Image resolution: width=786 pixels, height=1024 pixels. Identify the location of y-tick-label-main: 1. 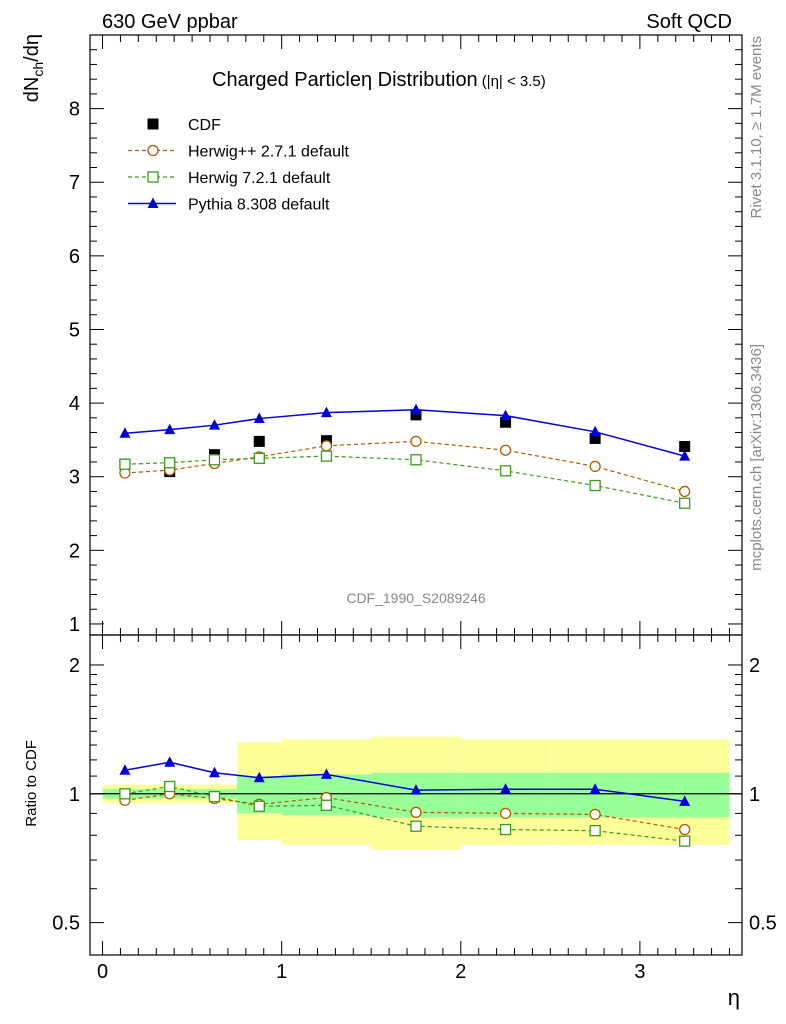
(74, 625).